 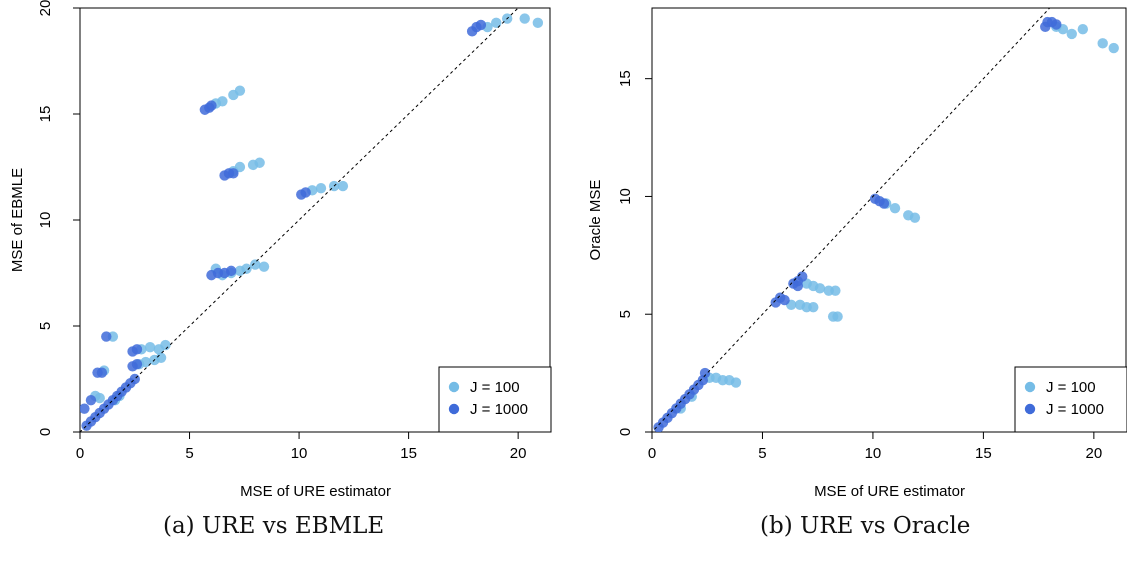 I want to click on y-tick-label: 20, so click(x=45, y=8).